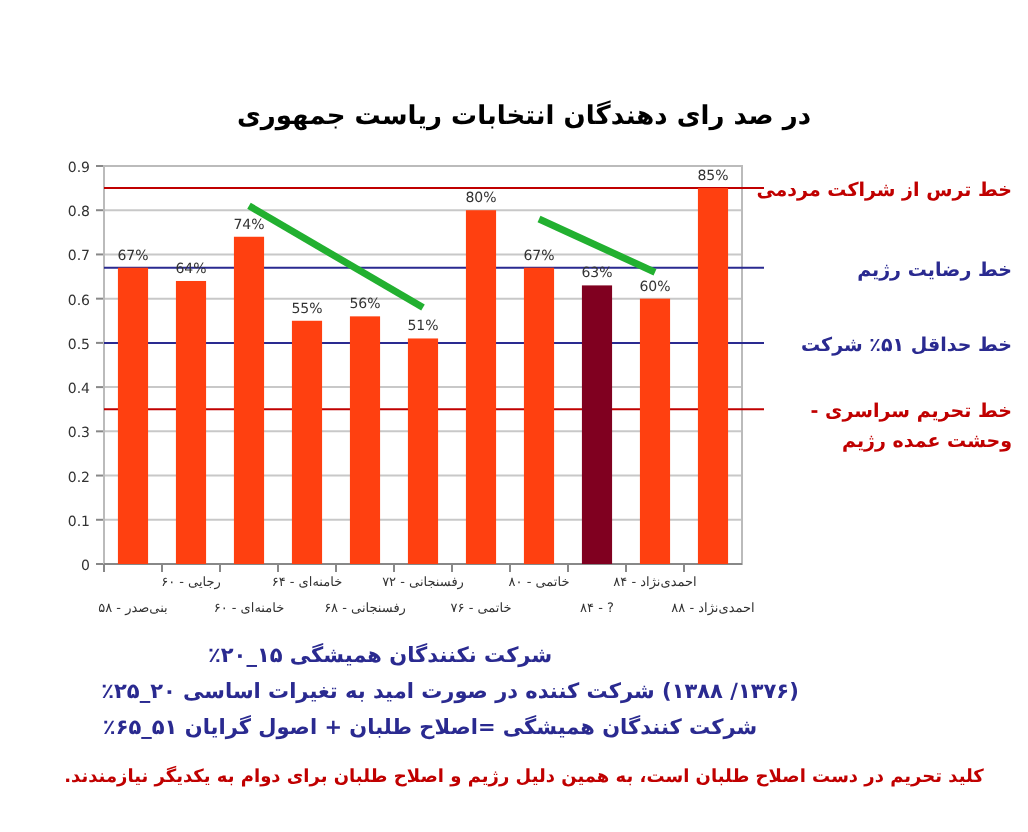 This screenshot has width=1028, height=832. I want to click on text: شرکت نکنندگان همیشگی ۱۵_۲۰٪, so click(380, 655).